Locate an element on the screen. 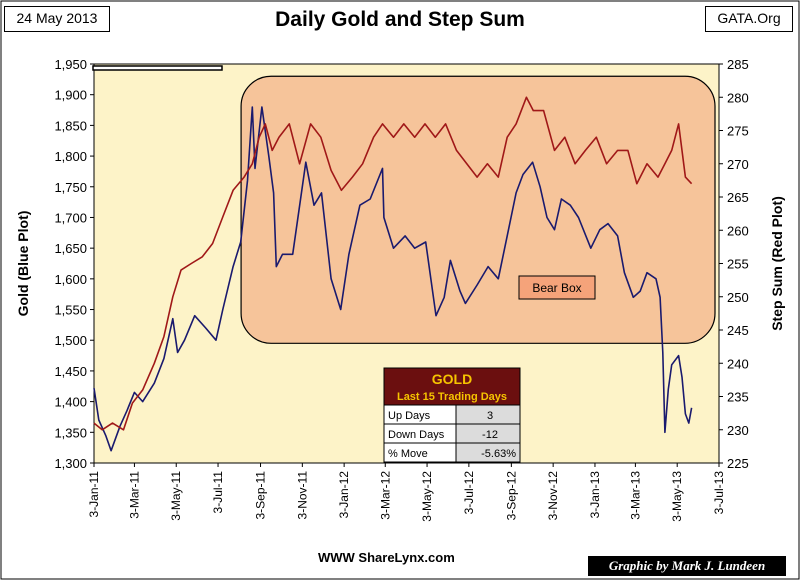  table-row-value: -12 is located at coordinates (490, 435).